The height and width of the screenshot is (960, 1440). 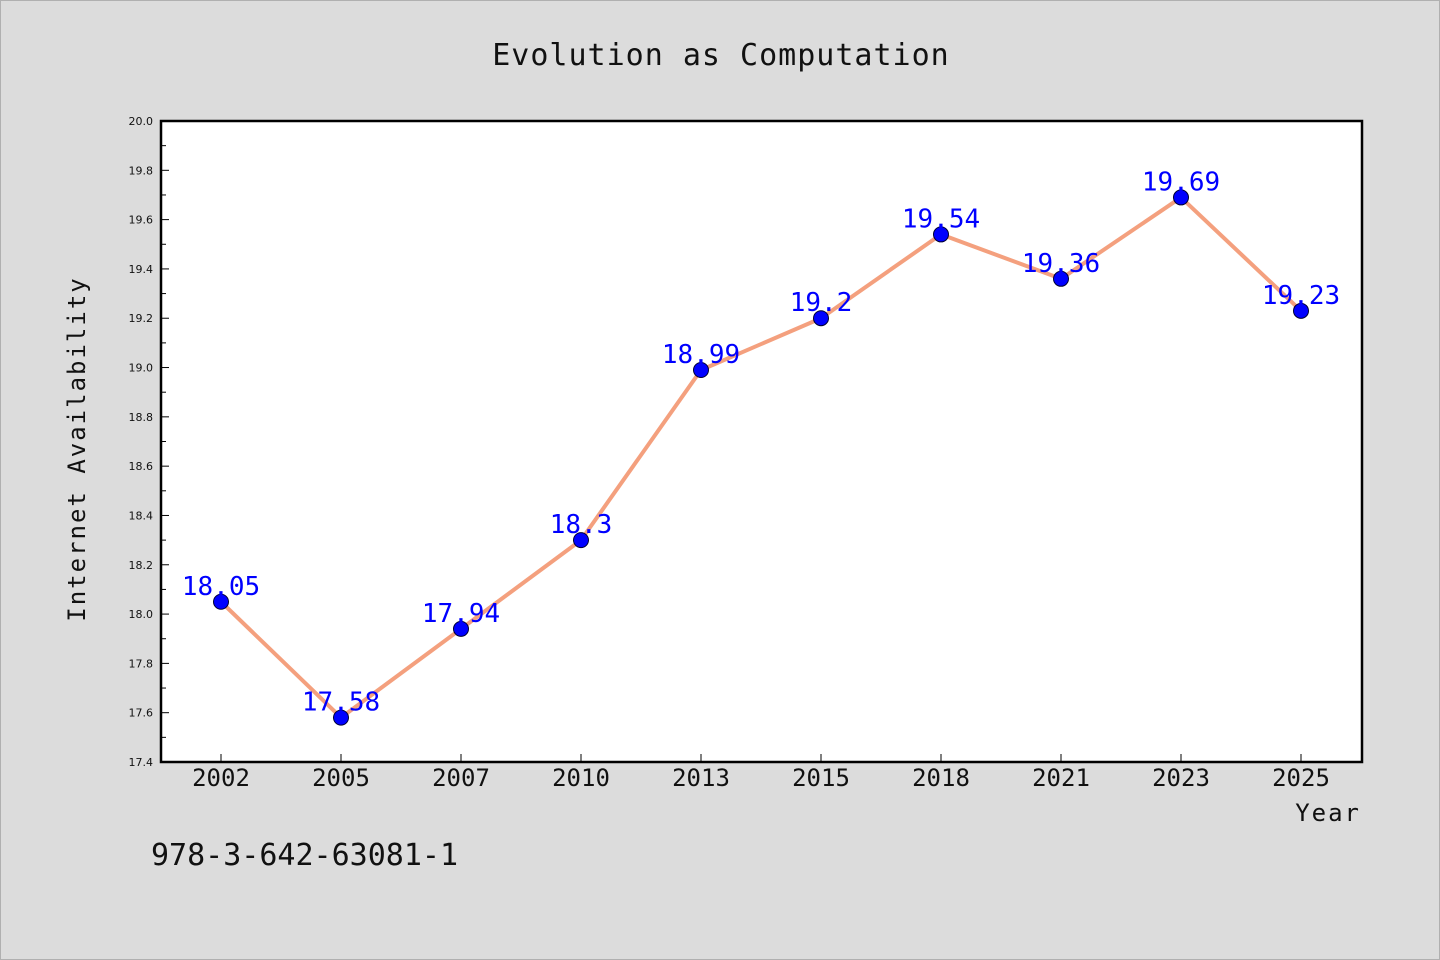 I want to click on y-tick-label: 18.4, so click(x=141, y=515).